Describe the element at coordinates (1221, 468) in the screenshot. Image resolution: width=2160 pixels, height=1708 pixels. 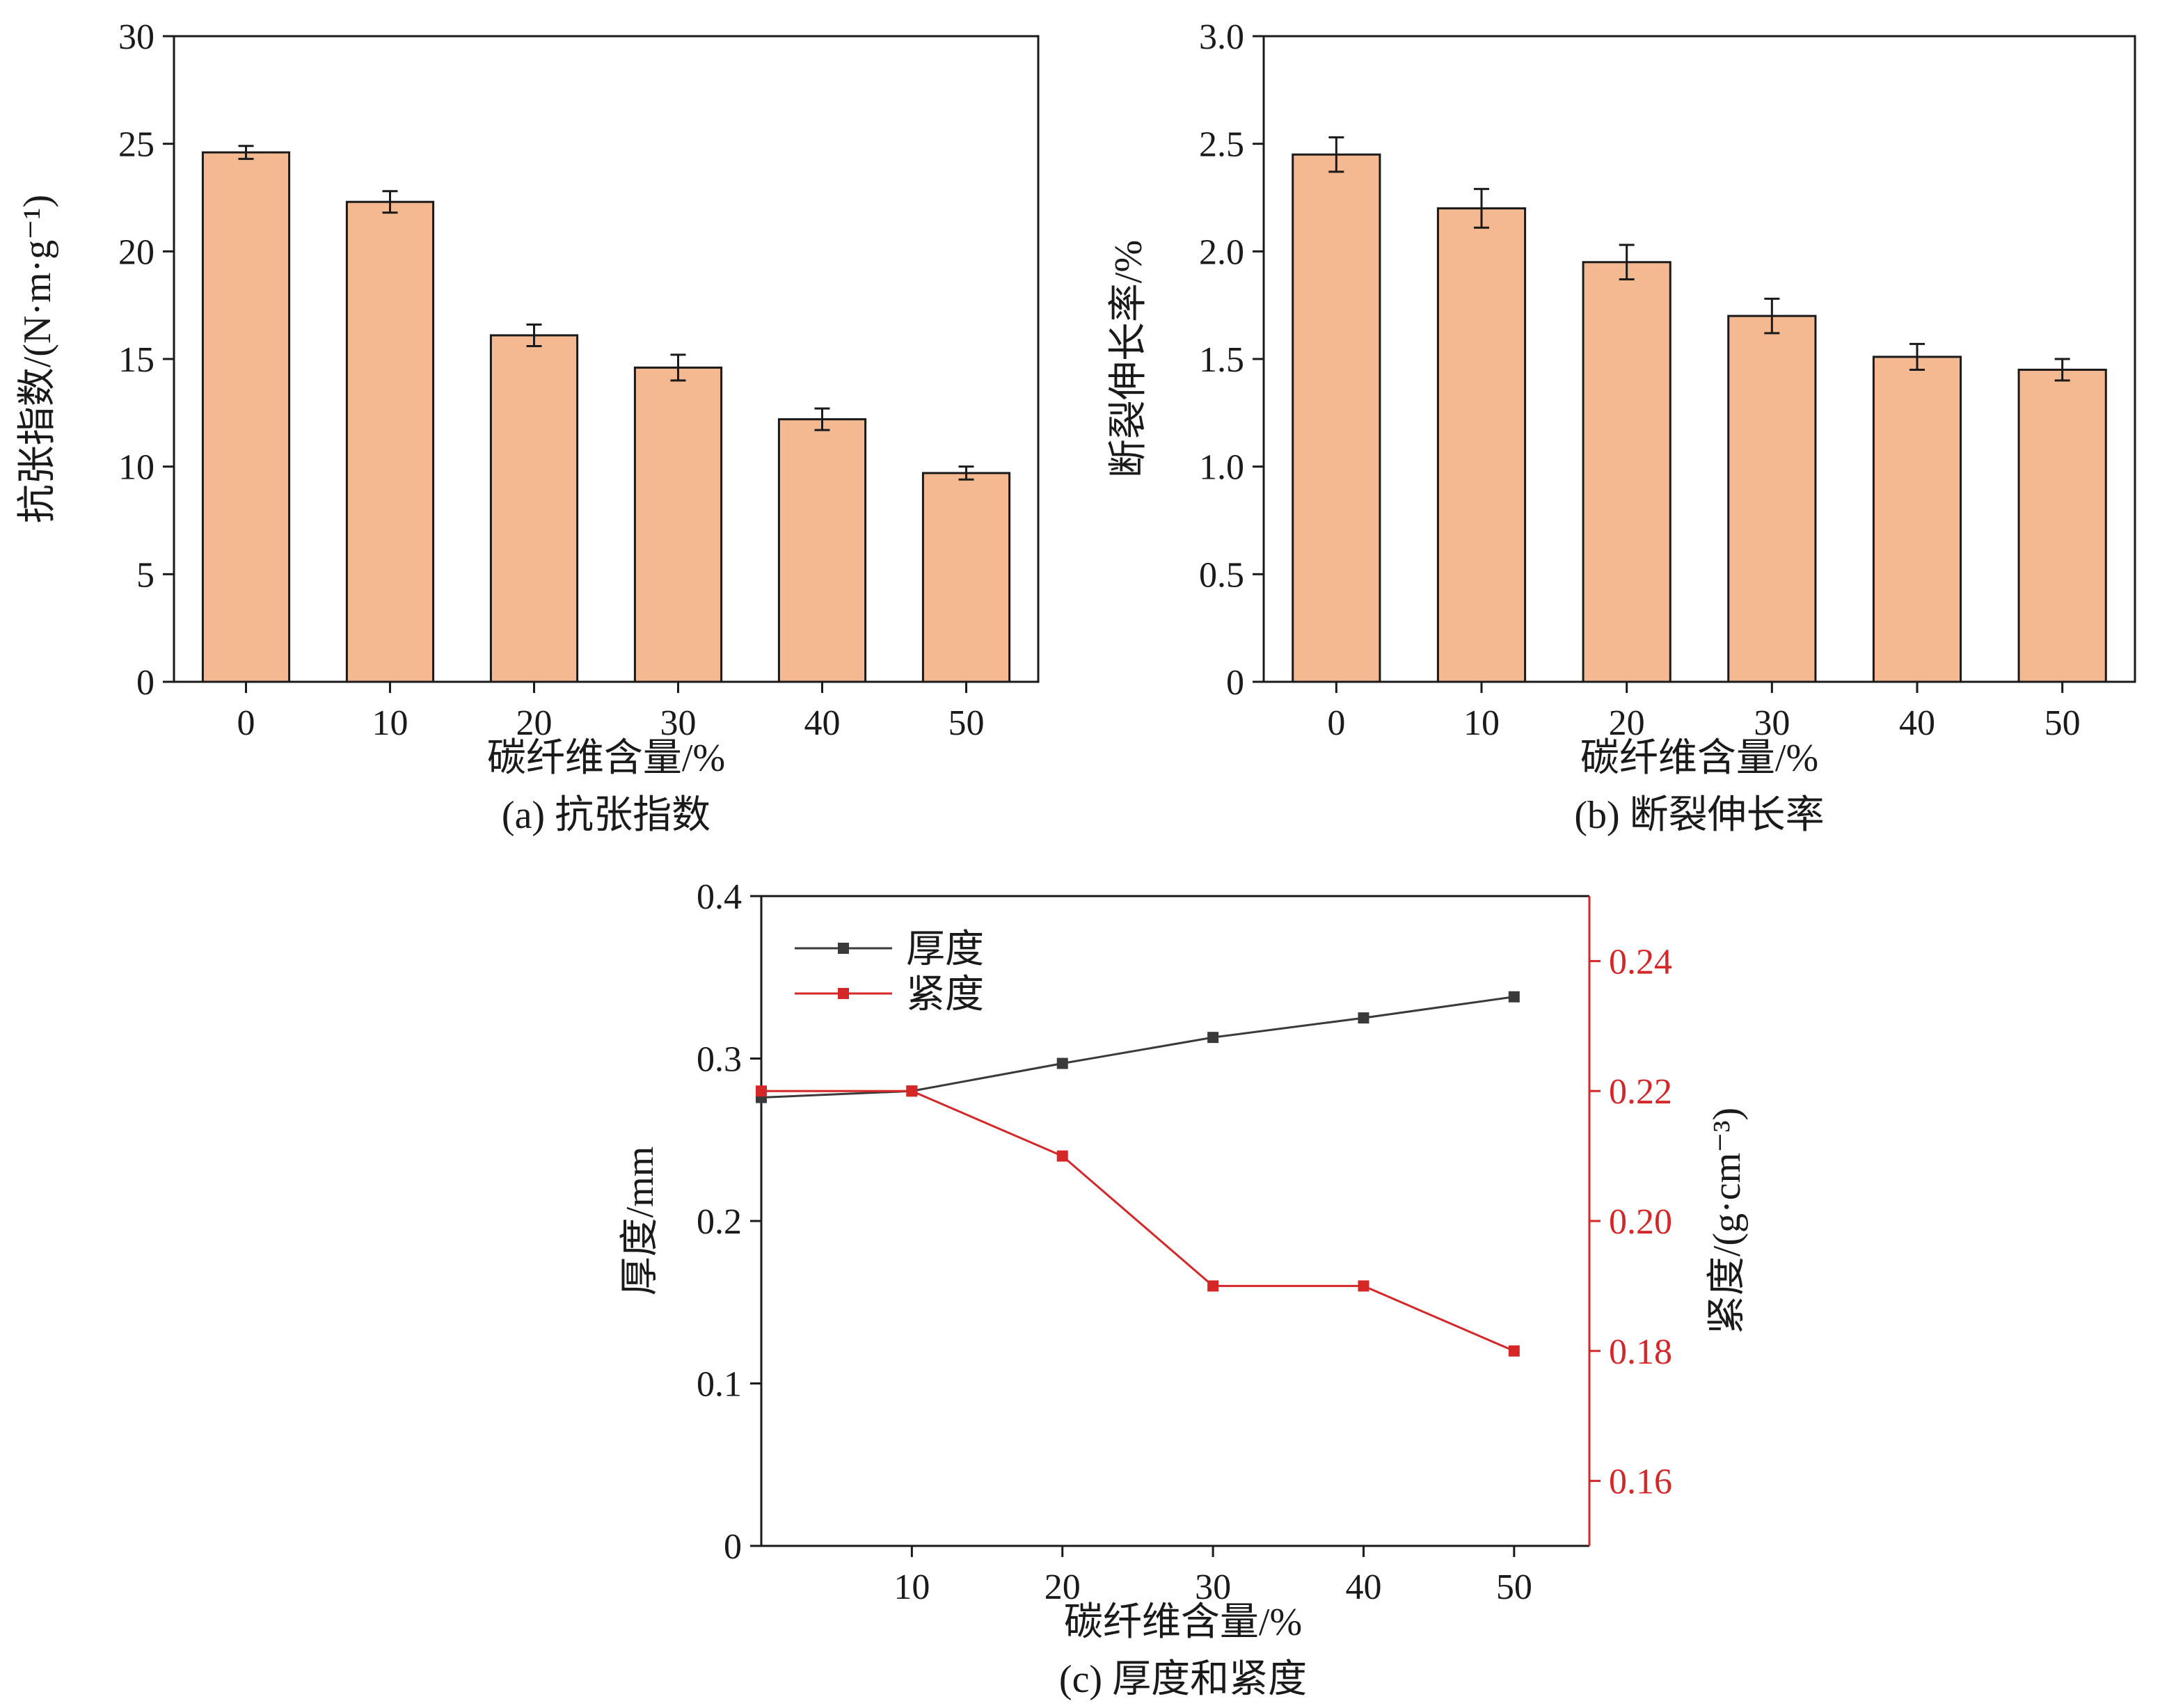
I see `y-tick-label: 1.0` at that location.